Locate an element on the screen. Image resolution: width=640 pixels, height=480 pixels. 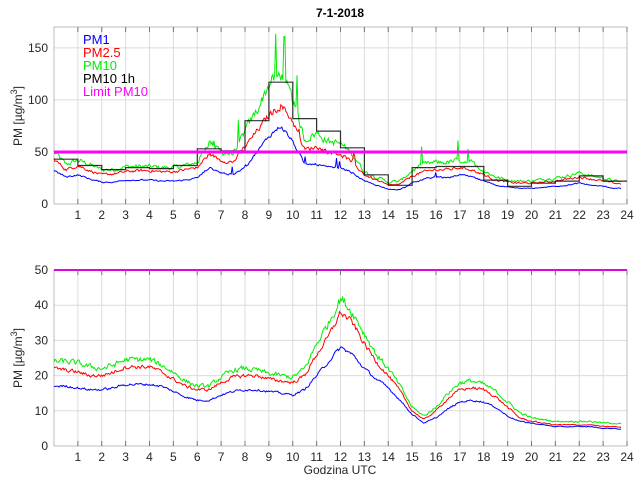
legend: PM1 PM2.5 PM10 PM10 1h Limit PM10 is located at coordinates (115, 65).